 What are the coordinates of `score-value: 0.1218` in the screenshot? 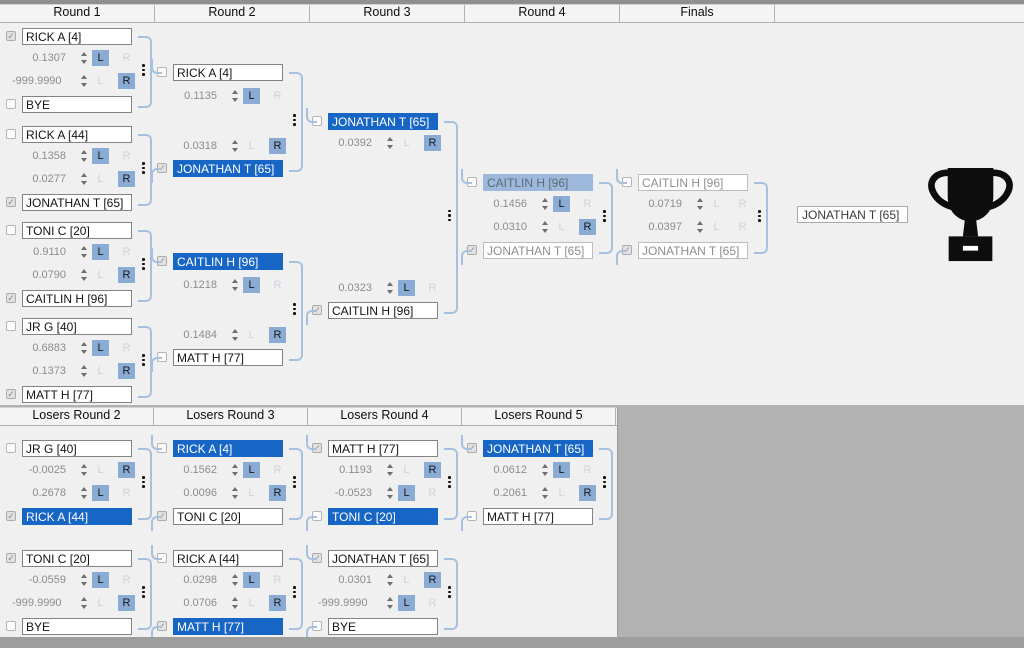 It's located at (200, 285).